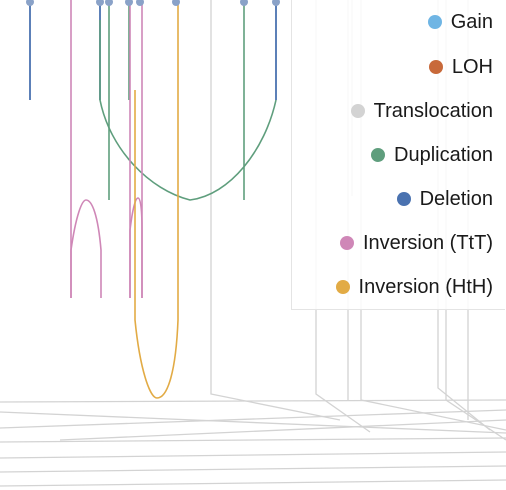  I want to click on legend-label-loh: LOH, so click(472, 66).